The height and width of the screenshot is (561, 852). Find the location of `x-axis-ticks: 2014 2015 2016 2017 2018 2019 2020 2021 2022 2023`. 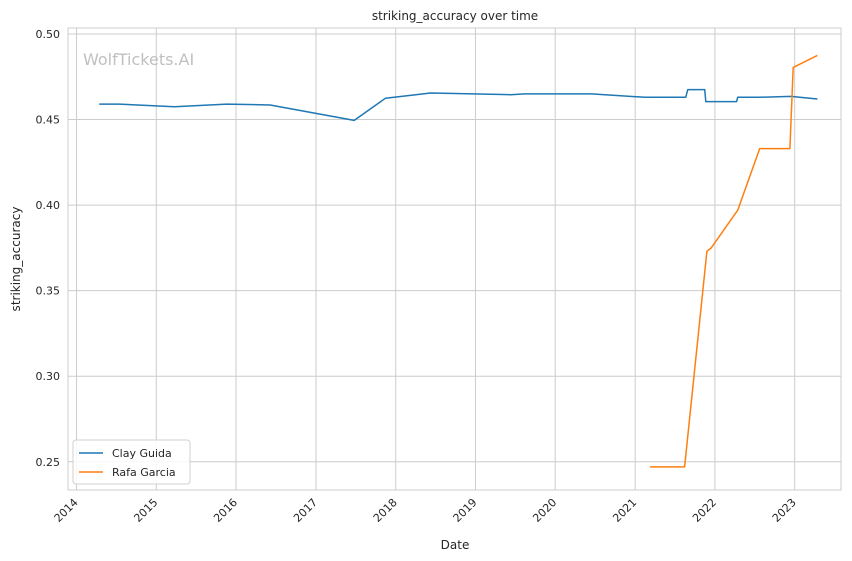

x-axis-ticks: 2014 2015 2016 2017 2018 2019 2020 2021 2022 2023 is located at coordinates (425, 510).